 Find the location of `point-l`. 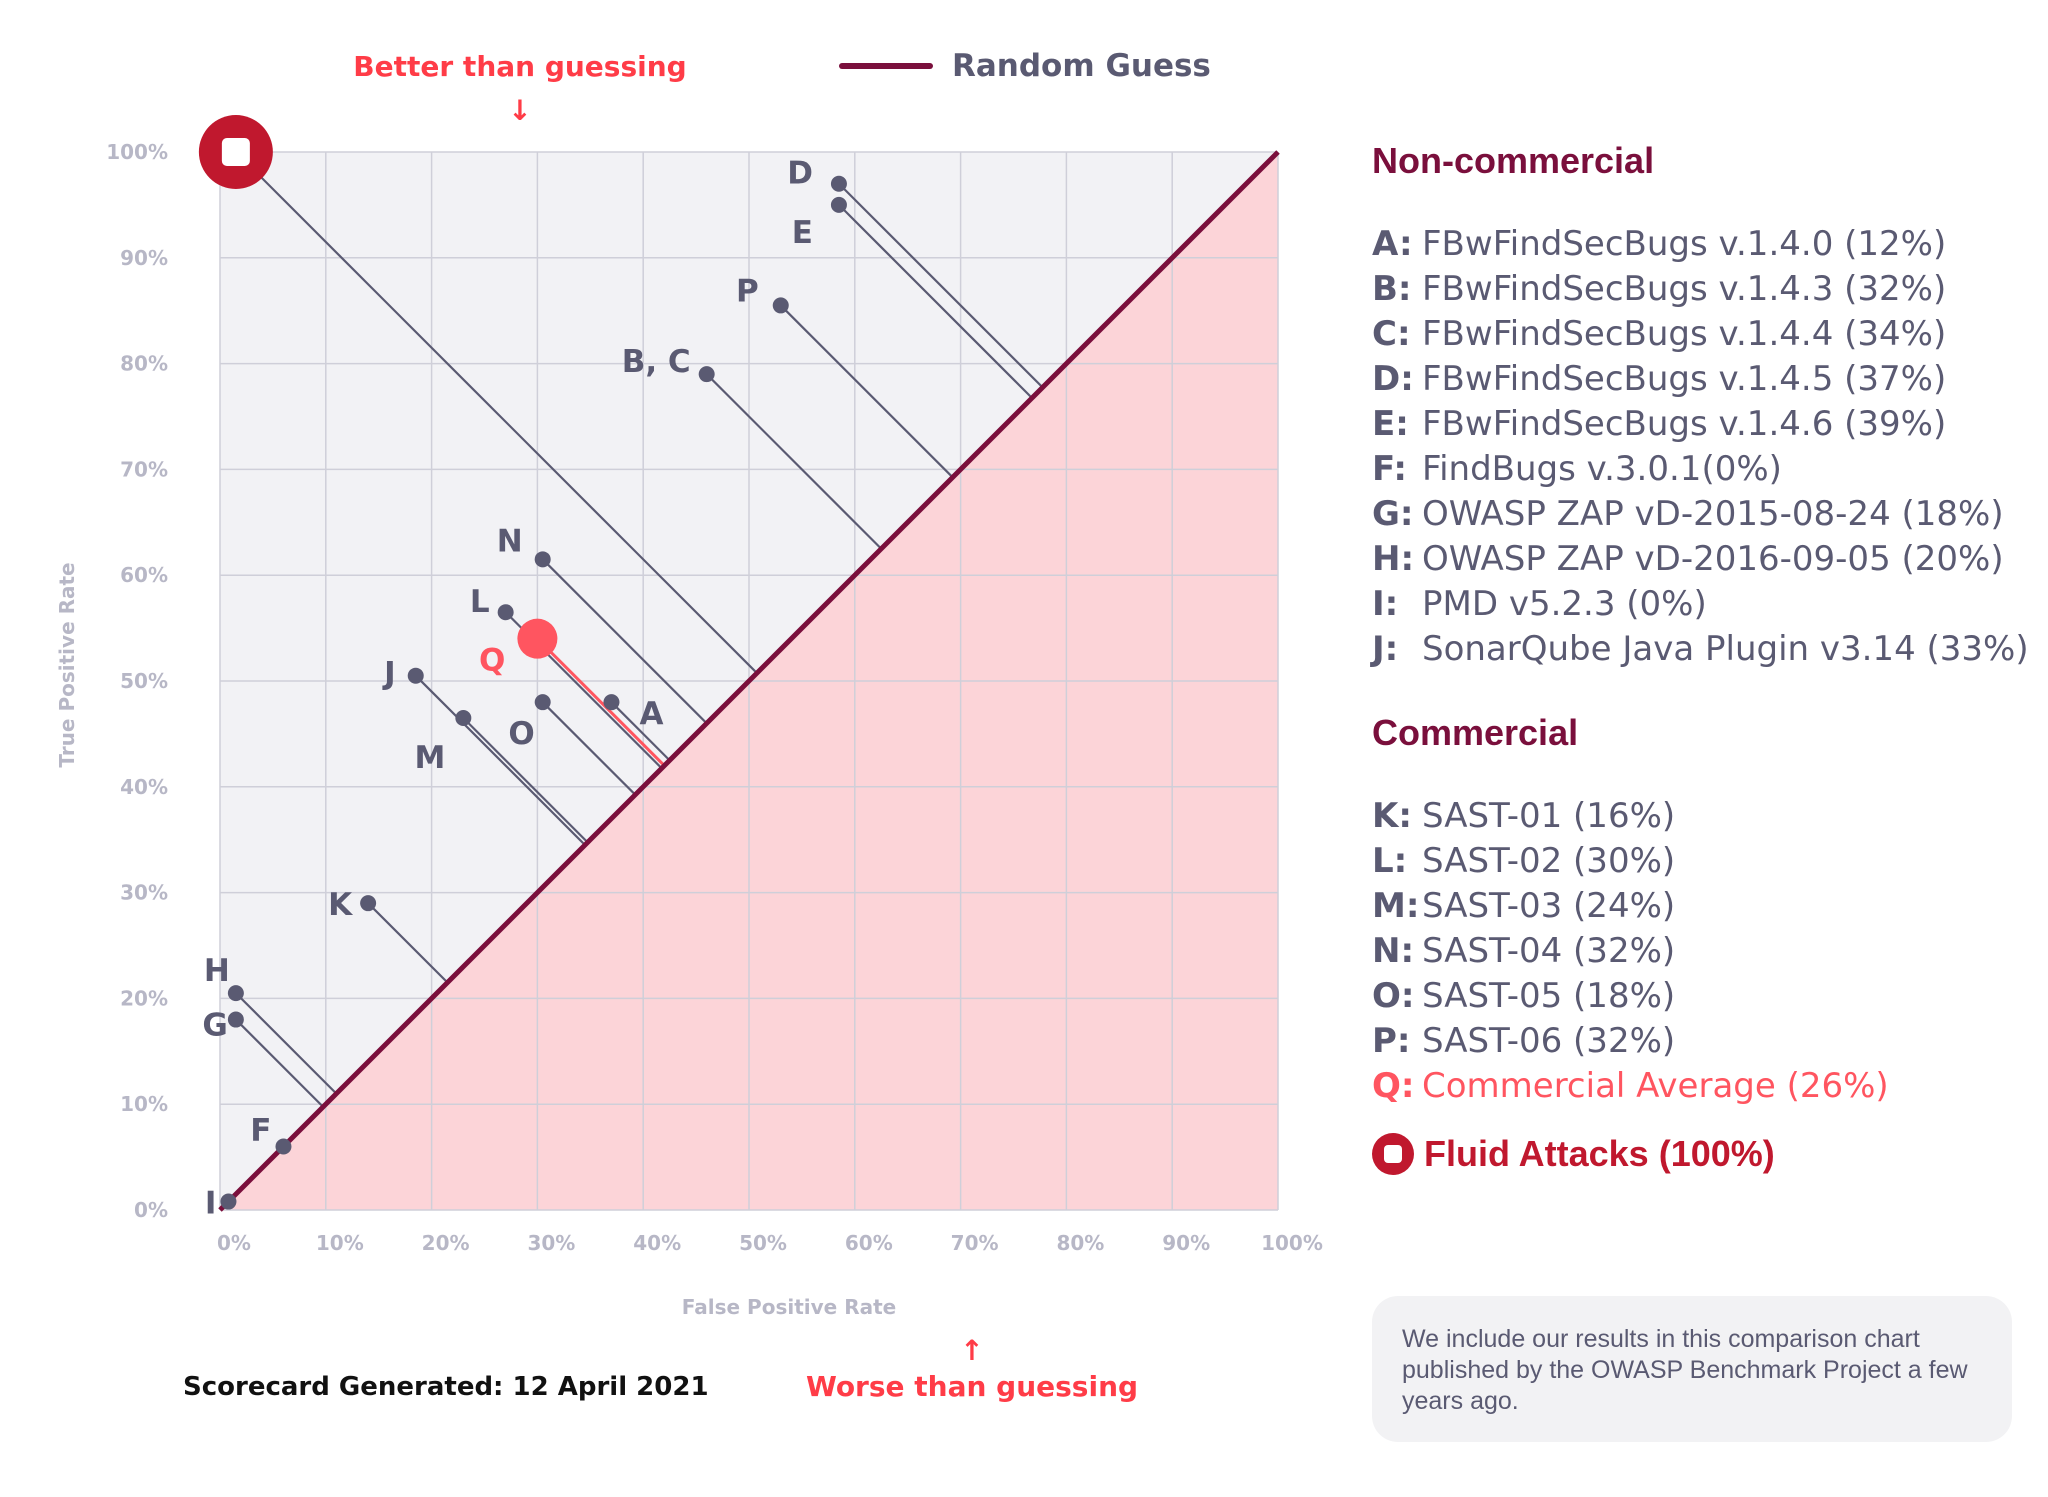

point-l is located at coordinates (505, 612).